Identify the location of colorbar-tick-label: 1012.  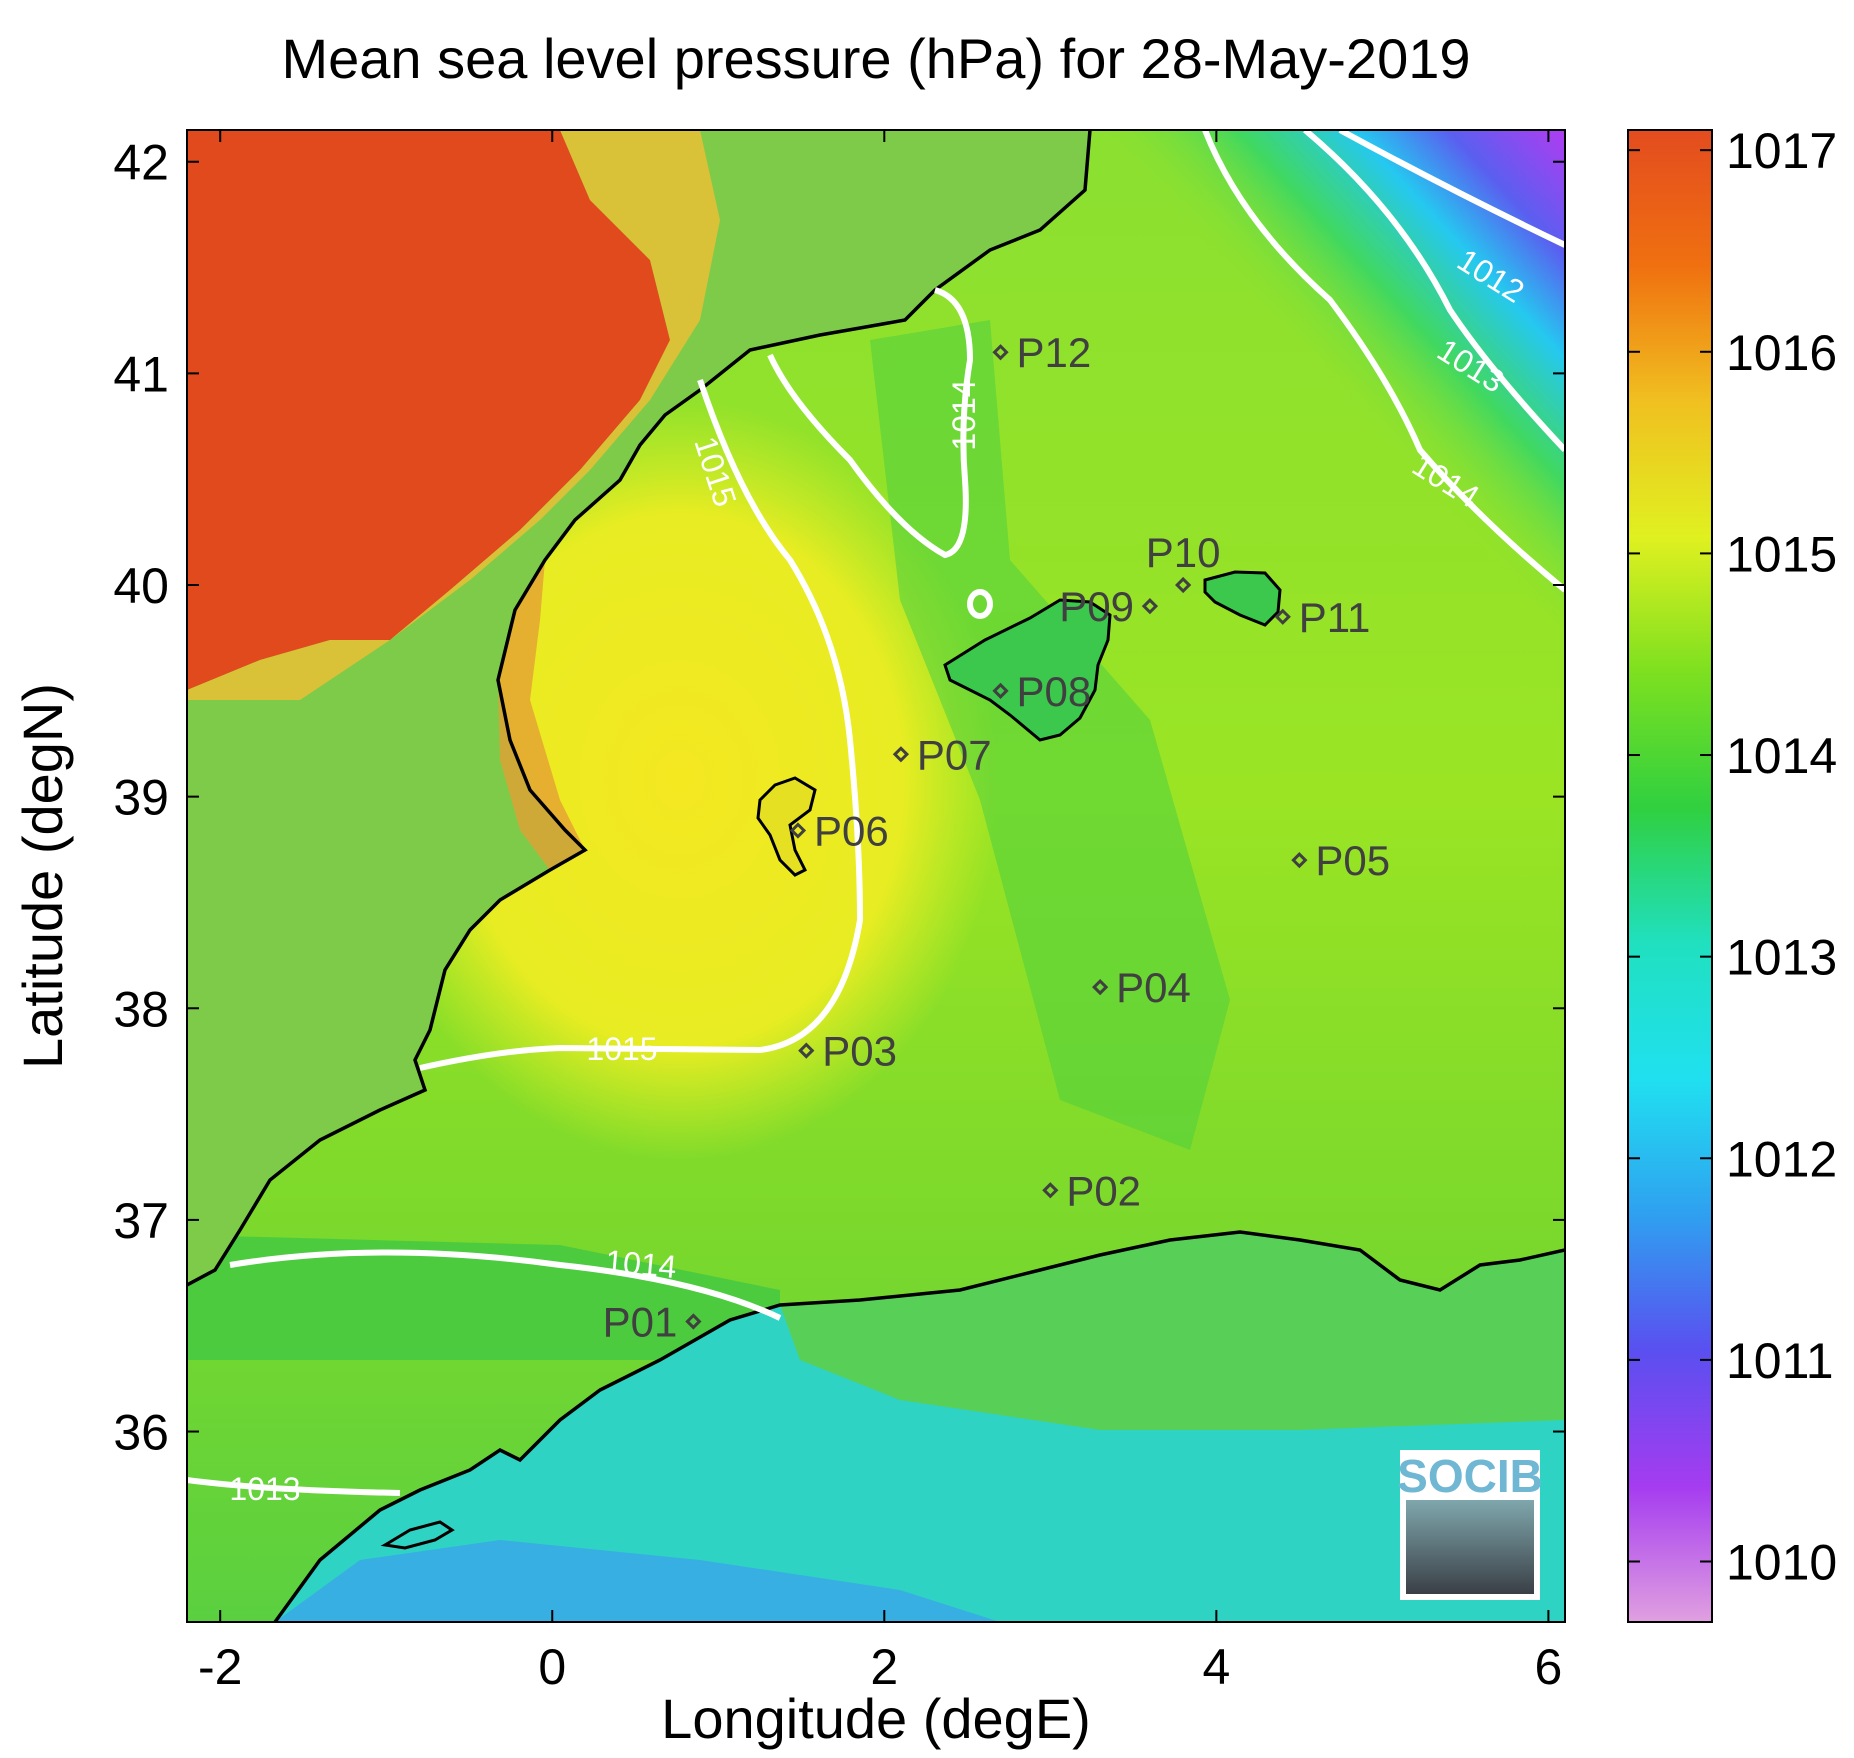
(1781, 1159).